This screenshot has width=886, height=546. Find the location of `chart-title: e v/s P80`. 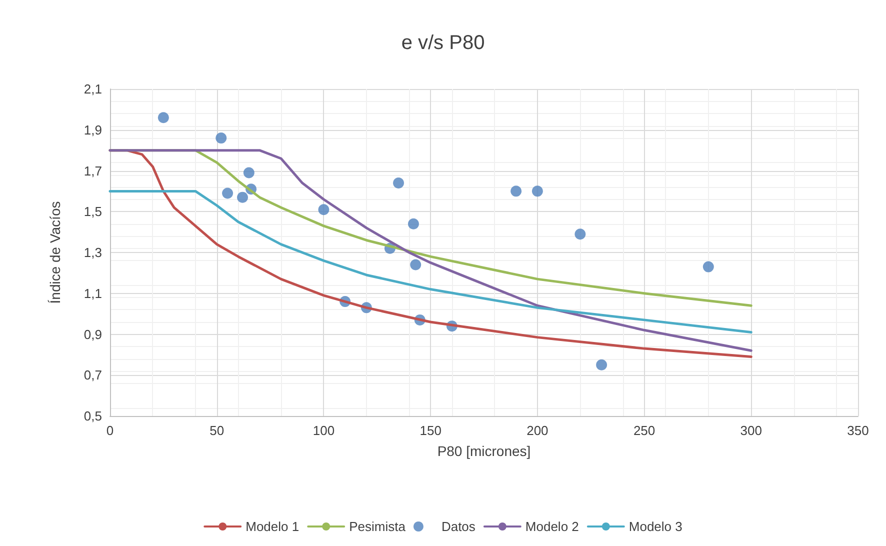

chart-title: e v/s P80 is located at coordinates (443, 43).